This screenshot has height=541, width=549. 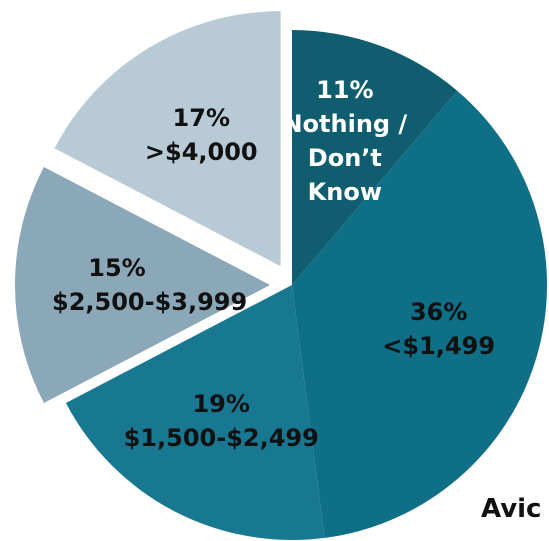 What do you see at coordinates (150, 302) in the screenshot?
I see `category-label: $2,500-$3,999` at bounding box center [150, 302].